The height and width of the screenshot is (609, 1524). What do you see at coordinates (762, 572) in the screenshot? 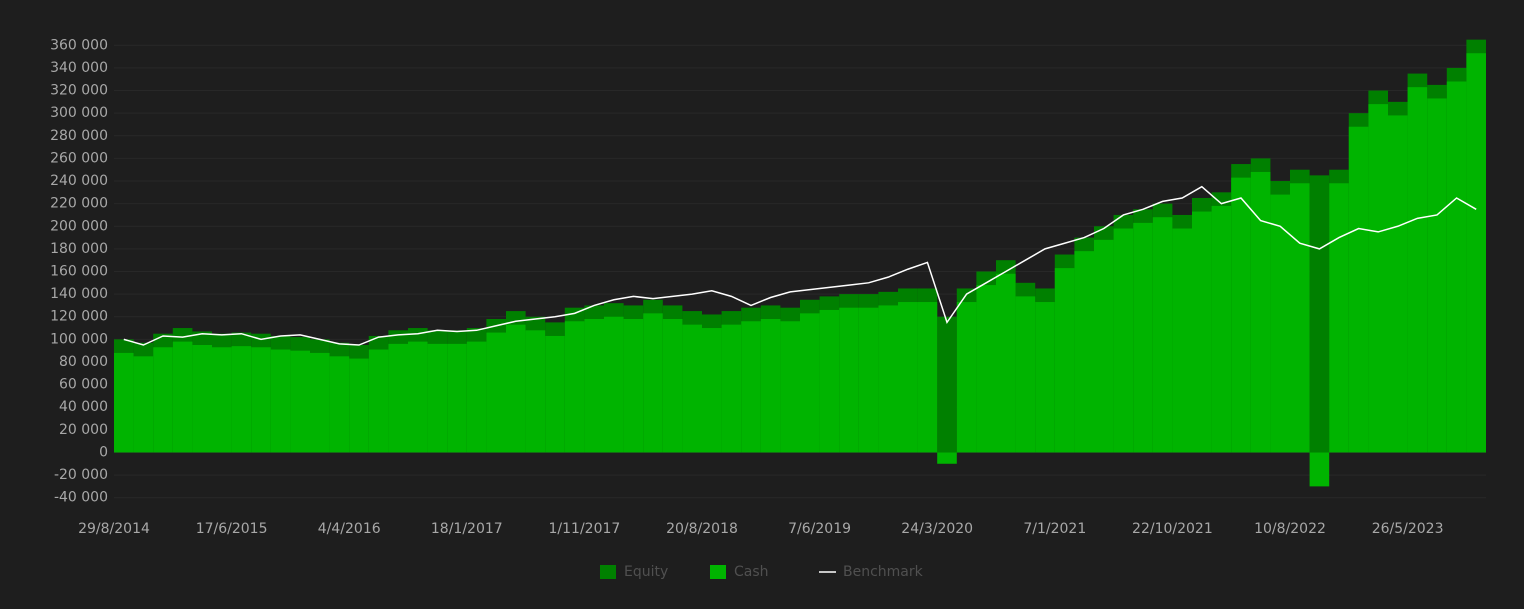
I see `legend: Equity Cash Benchmark` at bounding box center [762, 572].